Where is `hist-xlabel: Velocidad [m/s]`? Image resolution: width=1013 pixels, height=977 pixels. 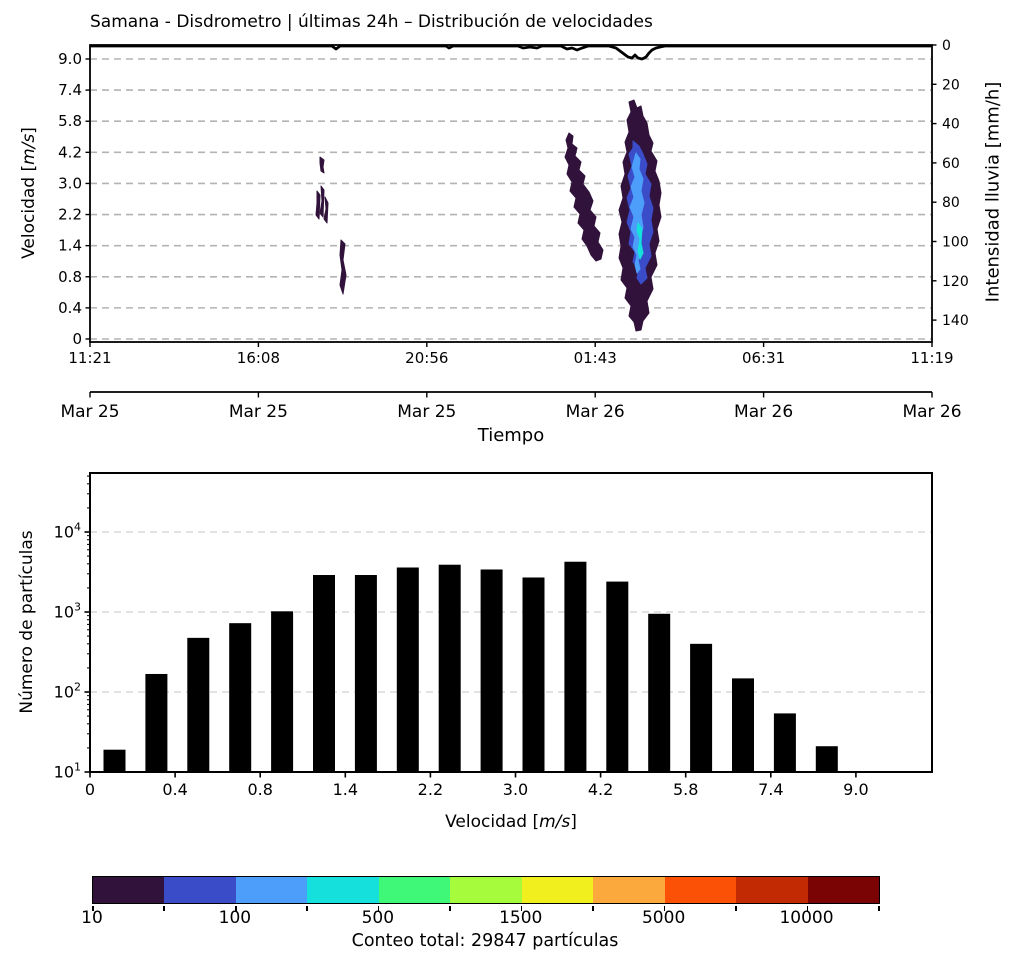
hist-xlabel: Velocidad [m/s] is located at coordinates (511, 822).